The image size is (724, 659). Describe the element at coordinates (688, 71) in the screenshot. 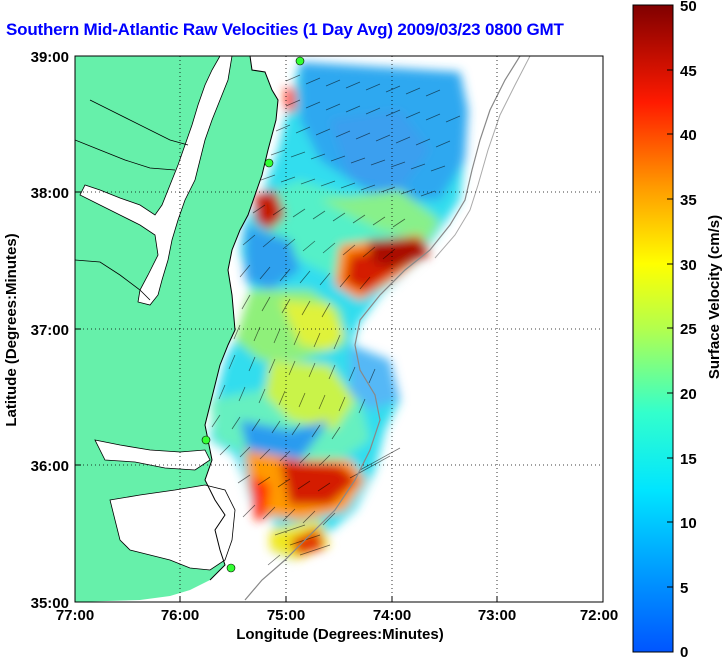

I see `colorbar-tick-label: 45` at that location.